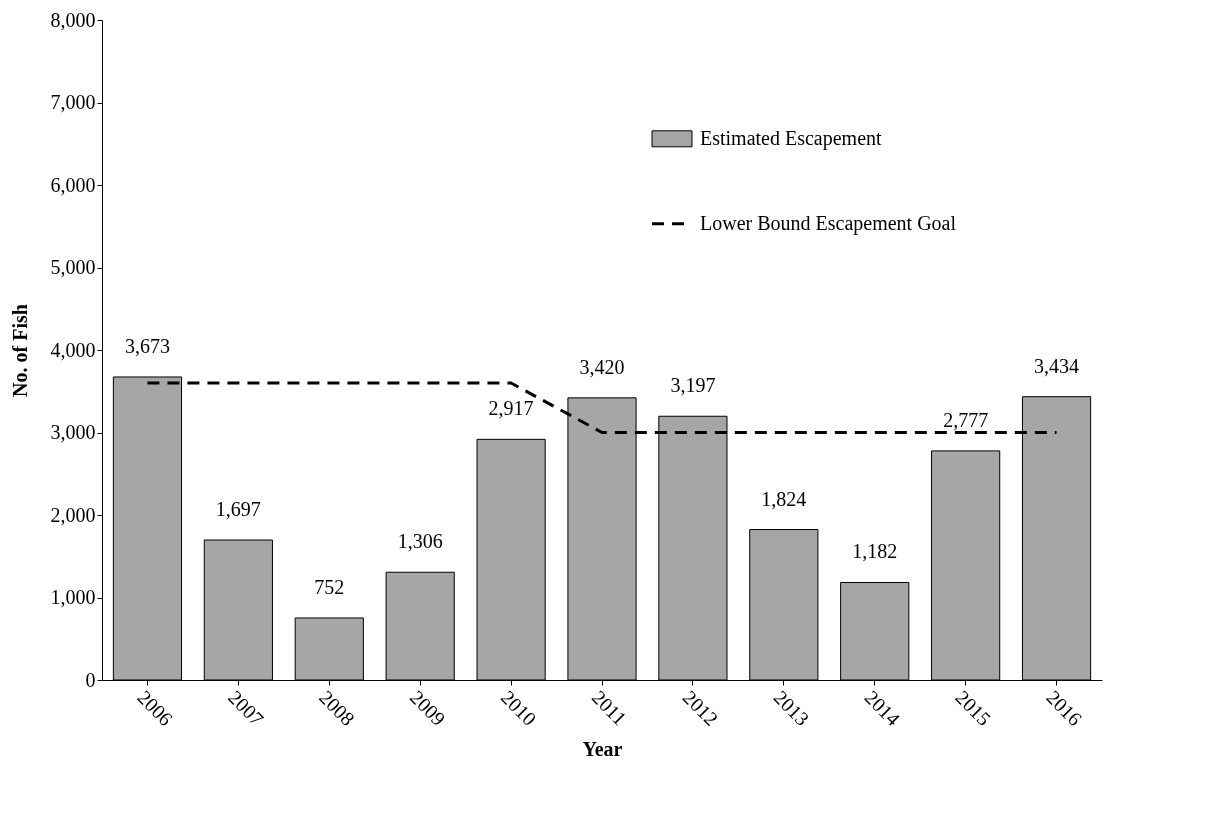  Describe the element at coordinates (147, 345) in the screenshot. I see `data-label: 3,673` at that location.